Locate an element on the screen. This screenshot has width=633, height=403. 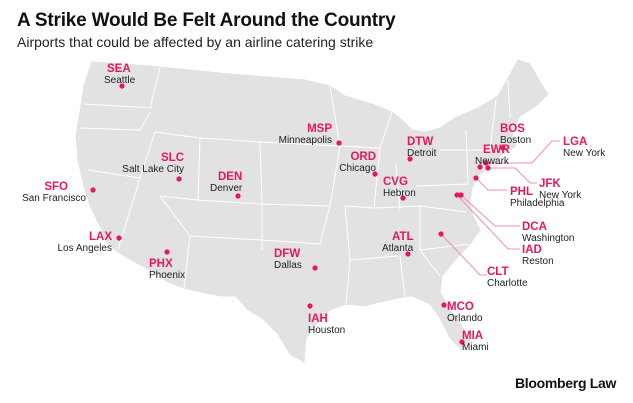
airport-city: Denver is located at coordinates (226, 188).